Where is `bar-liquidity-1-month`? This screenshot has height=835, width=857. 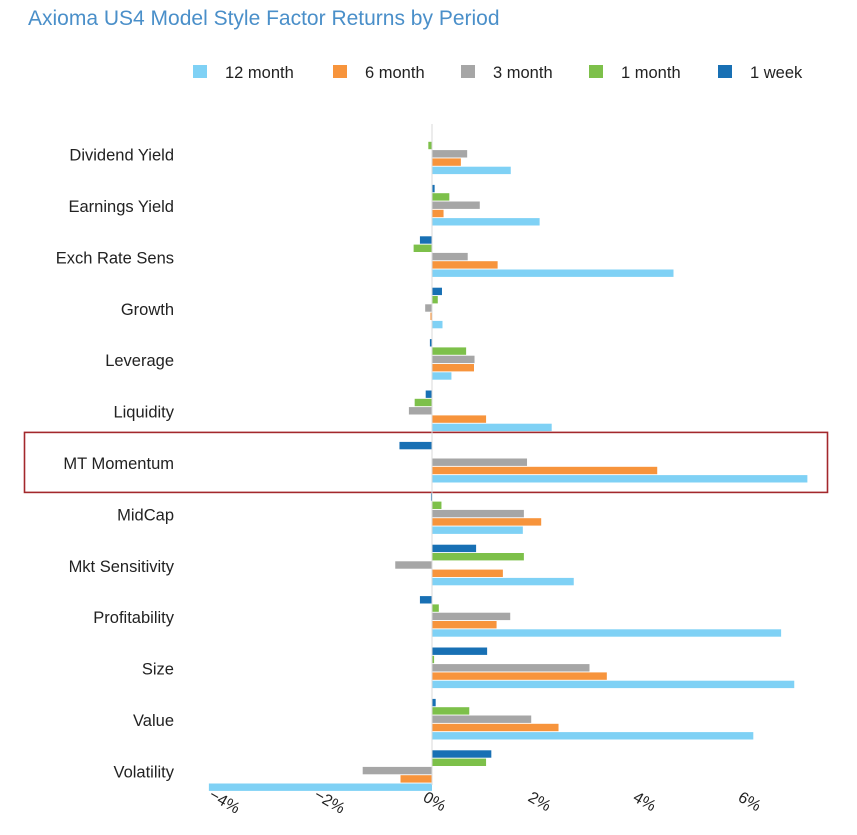 bar-liquidity-1-month is located at coordinates (423, 402).